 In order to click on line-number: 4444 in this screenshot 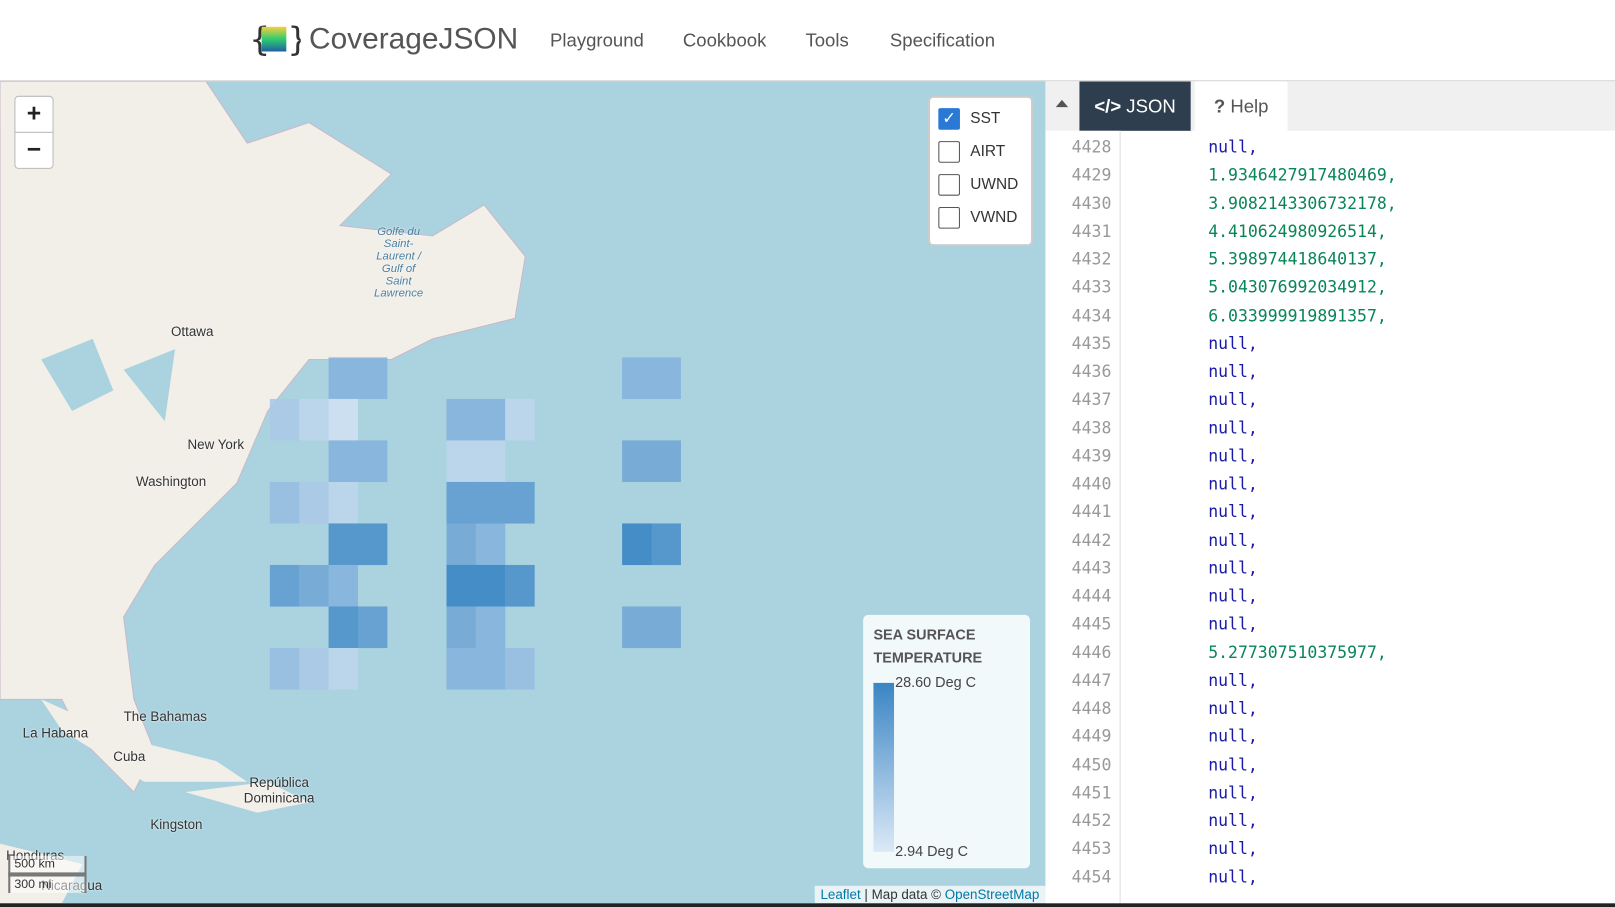, I will do `click(1091, 596)`.